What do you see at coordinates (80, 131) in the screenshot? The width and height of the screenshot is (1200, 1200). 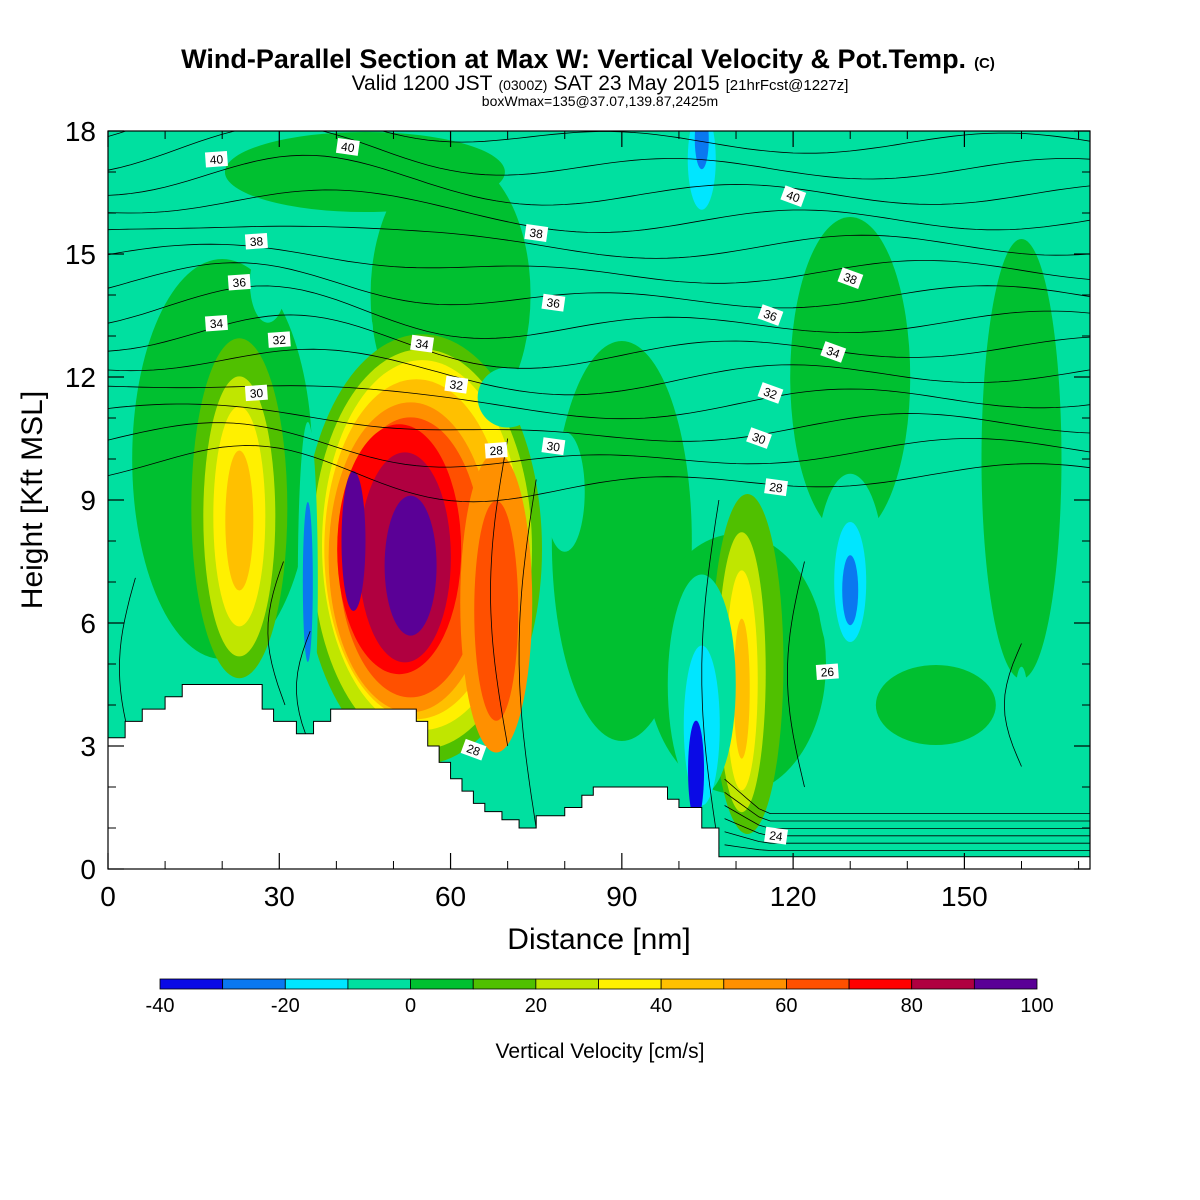 I see `y-tick-label: 18` at bounding box center [80, 131].